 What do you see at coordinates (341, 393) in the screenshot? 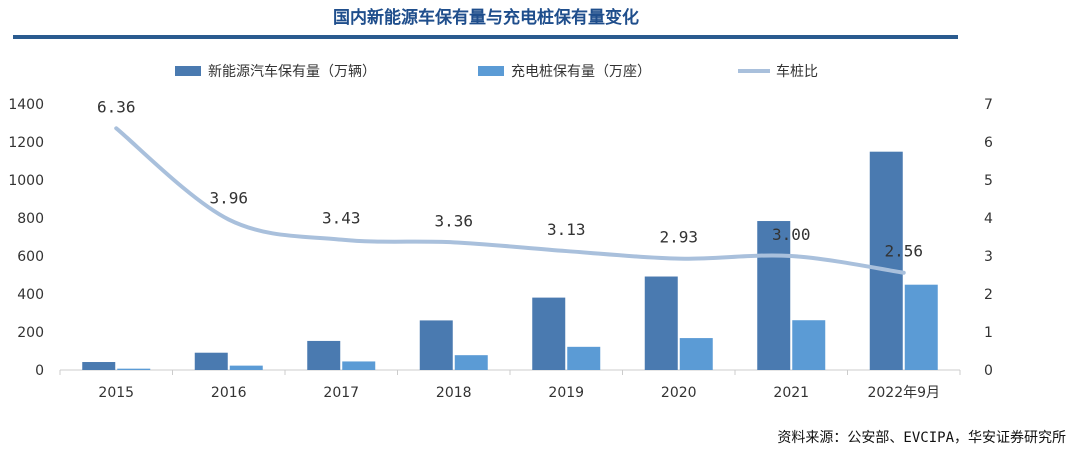
I see `x-tick-label: 2017` at bounding box center [341, 393].